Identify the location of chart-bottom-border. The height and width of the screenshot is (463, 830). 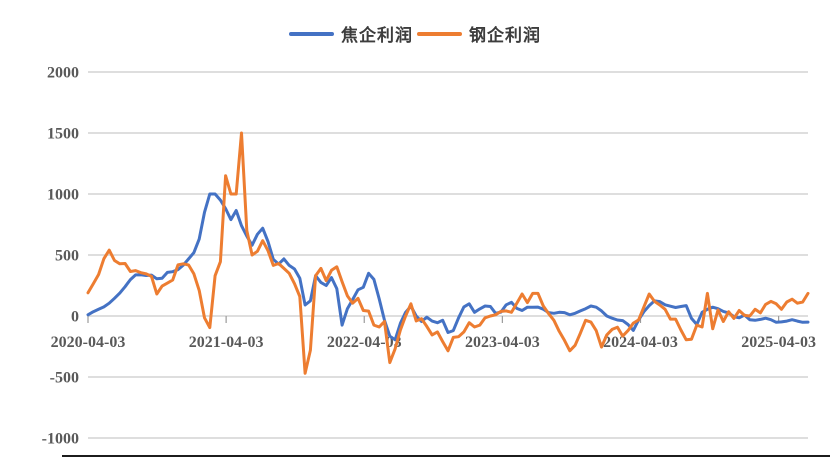
(446, 456).